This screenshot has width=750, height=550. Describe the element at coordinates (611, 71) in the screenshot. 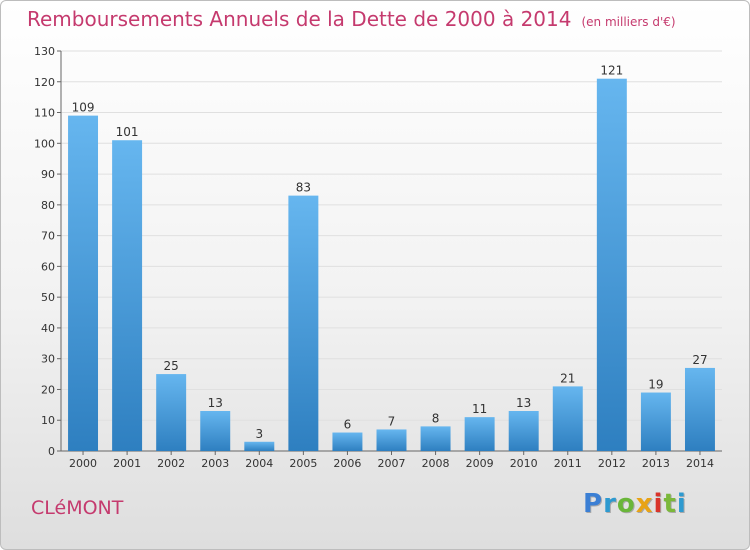

I see `bar-value-label: 121` at that location.